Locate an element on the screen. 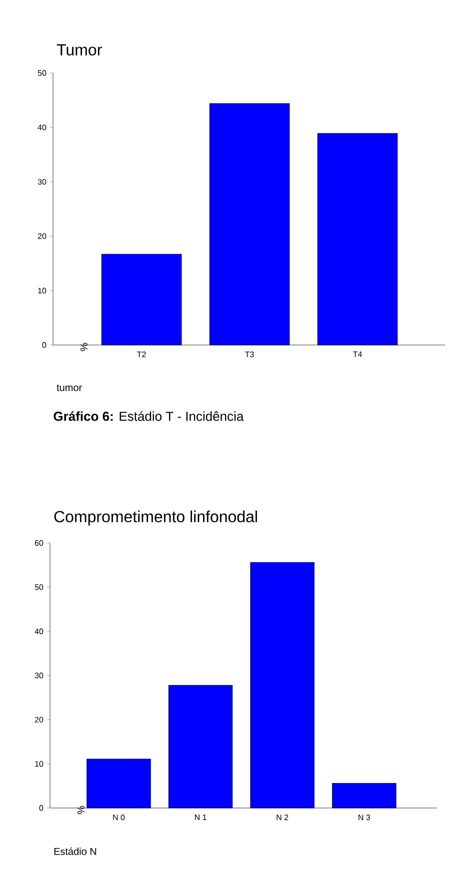 Image resolution: width=454 pixels, height=873 pixels. x-axis-title: Estádio N is located at coordinates (75, 851).